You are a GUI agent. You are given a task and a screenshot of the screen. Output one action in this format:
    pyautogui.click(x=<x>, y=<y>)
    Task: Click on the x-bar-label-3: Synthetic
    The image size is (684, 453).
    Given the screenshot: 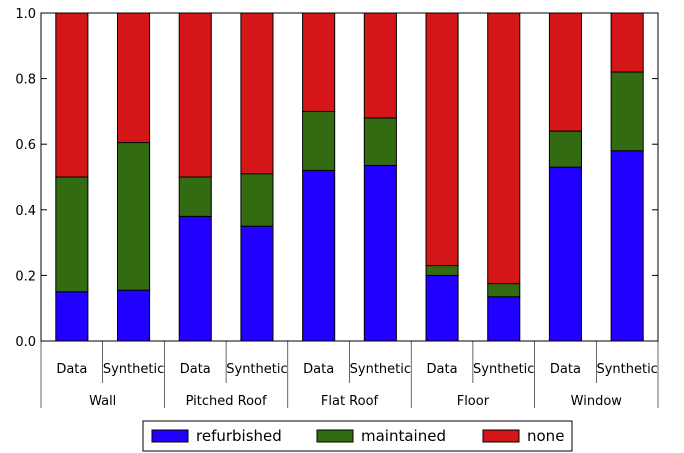 What is the action you would take?
    pyautogui.click(x=256, y=369)
    